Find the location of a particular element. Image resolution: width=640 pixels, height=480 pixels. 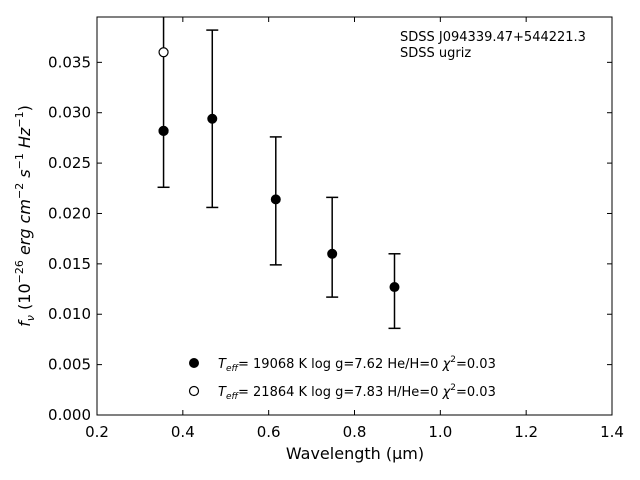

y-tick-label: 0.020 is located at coordinates (69, 213).